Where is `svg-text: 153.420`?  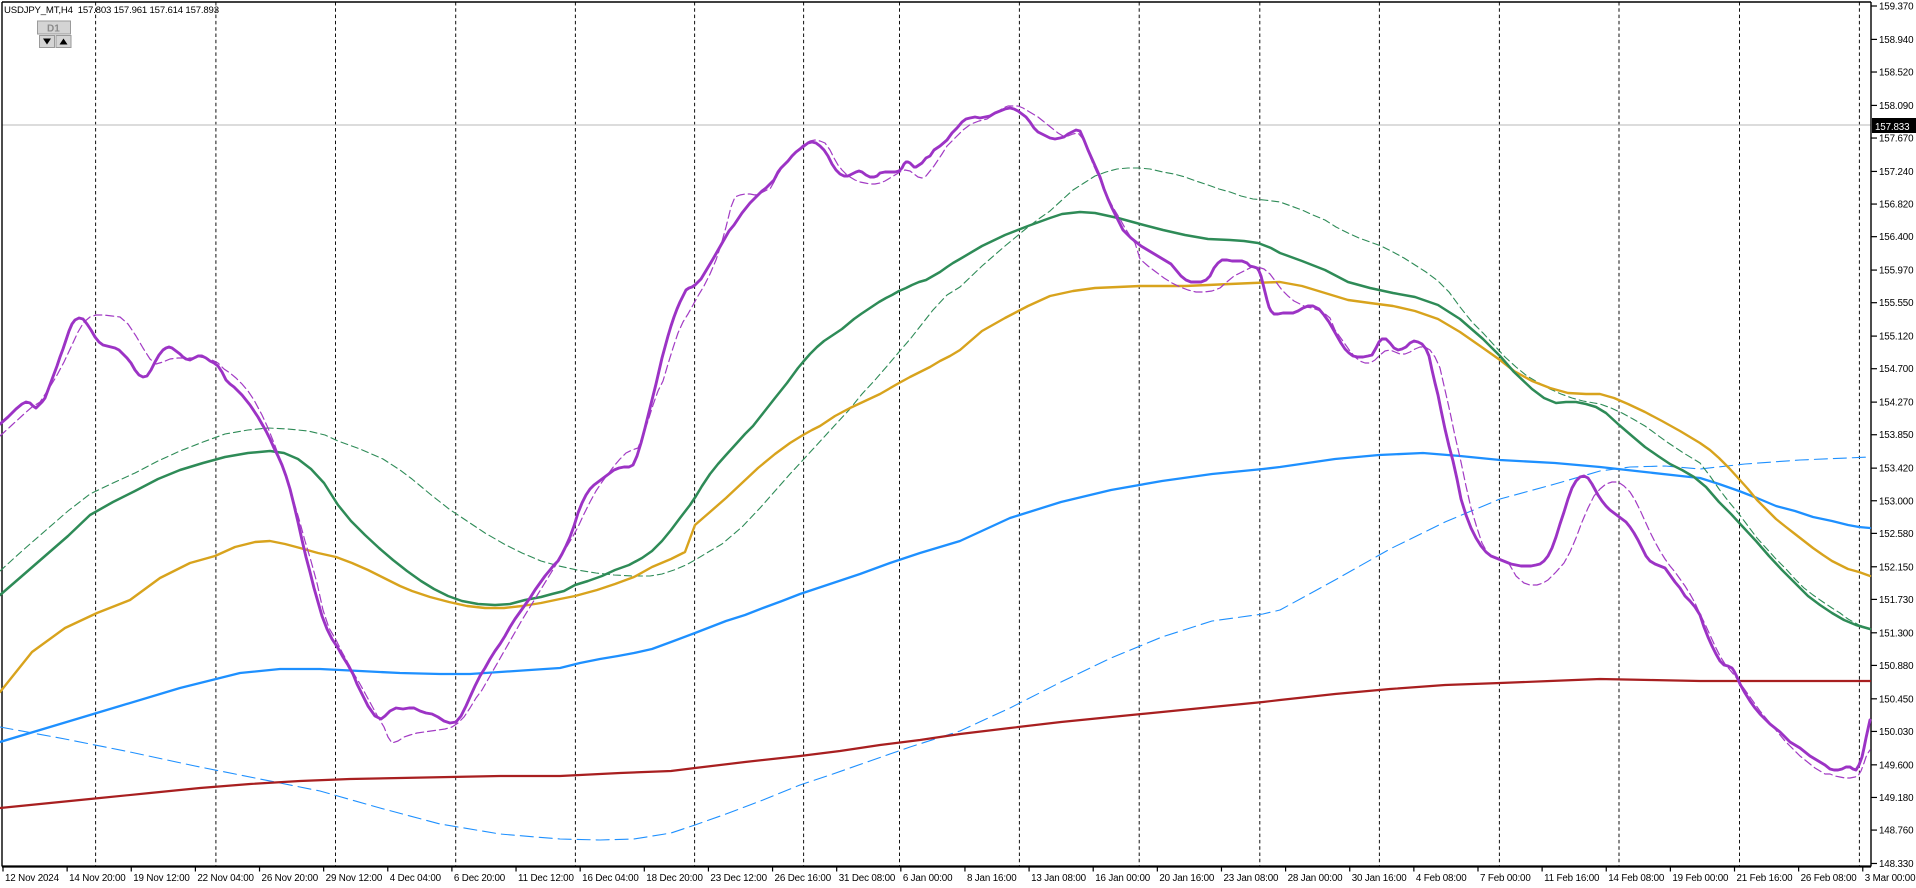
svg-text: 153.420 is located at coordinates (1896, 469).